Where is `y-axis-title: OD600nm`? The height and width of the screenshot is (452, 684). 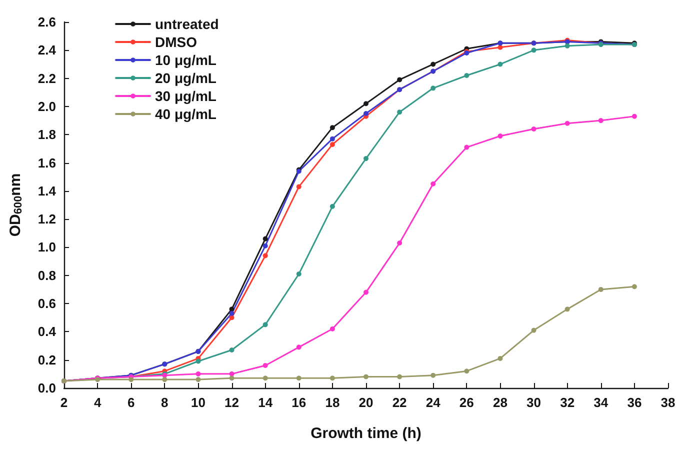 y-axis-title: OD600nm is located at coordinates (15, 205).